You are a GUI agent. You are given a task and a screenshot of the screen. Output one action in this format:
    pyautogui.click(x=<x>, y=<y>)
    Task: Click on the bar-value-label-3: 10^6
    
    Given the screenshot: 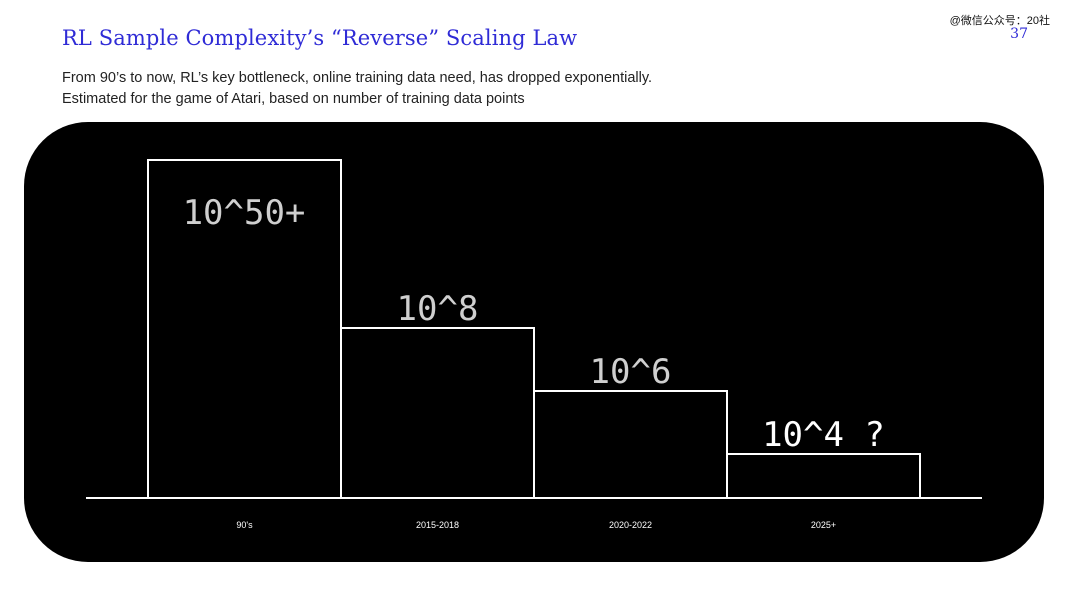 What is the action you would take?
    pyautogui.click(x=631, y=372)
    